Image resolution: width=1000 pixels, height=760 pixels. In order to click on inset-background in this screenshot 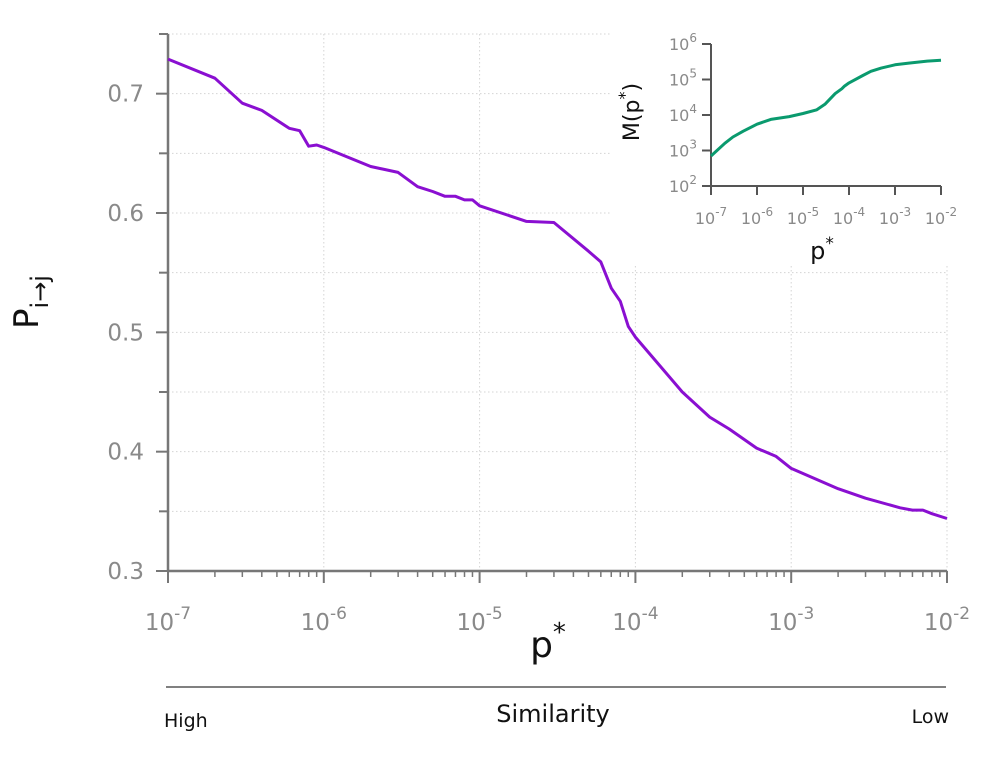, I will do `click(800, 142)`.